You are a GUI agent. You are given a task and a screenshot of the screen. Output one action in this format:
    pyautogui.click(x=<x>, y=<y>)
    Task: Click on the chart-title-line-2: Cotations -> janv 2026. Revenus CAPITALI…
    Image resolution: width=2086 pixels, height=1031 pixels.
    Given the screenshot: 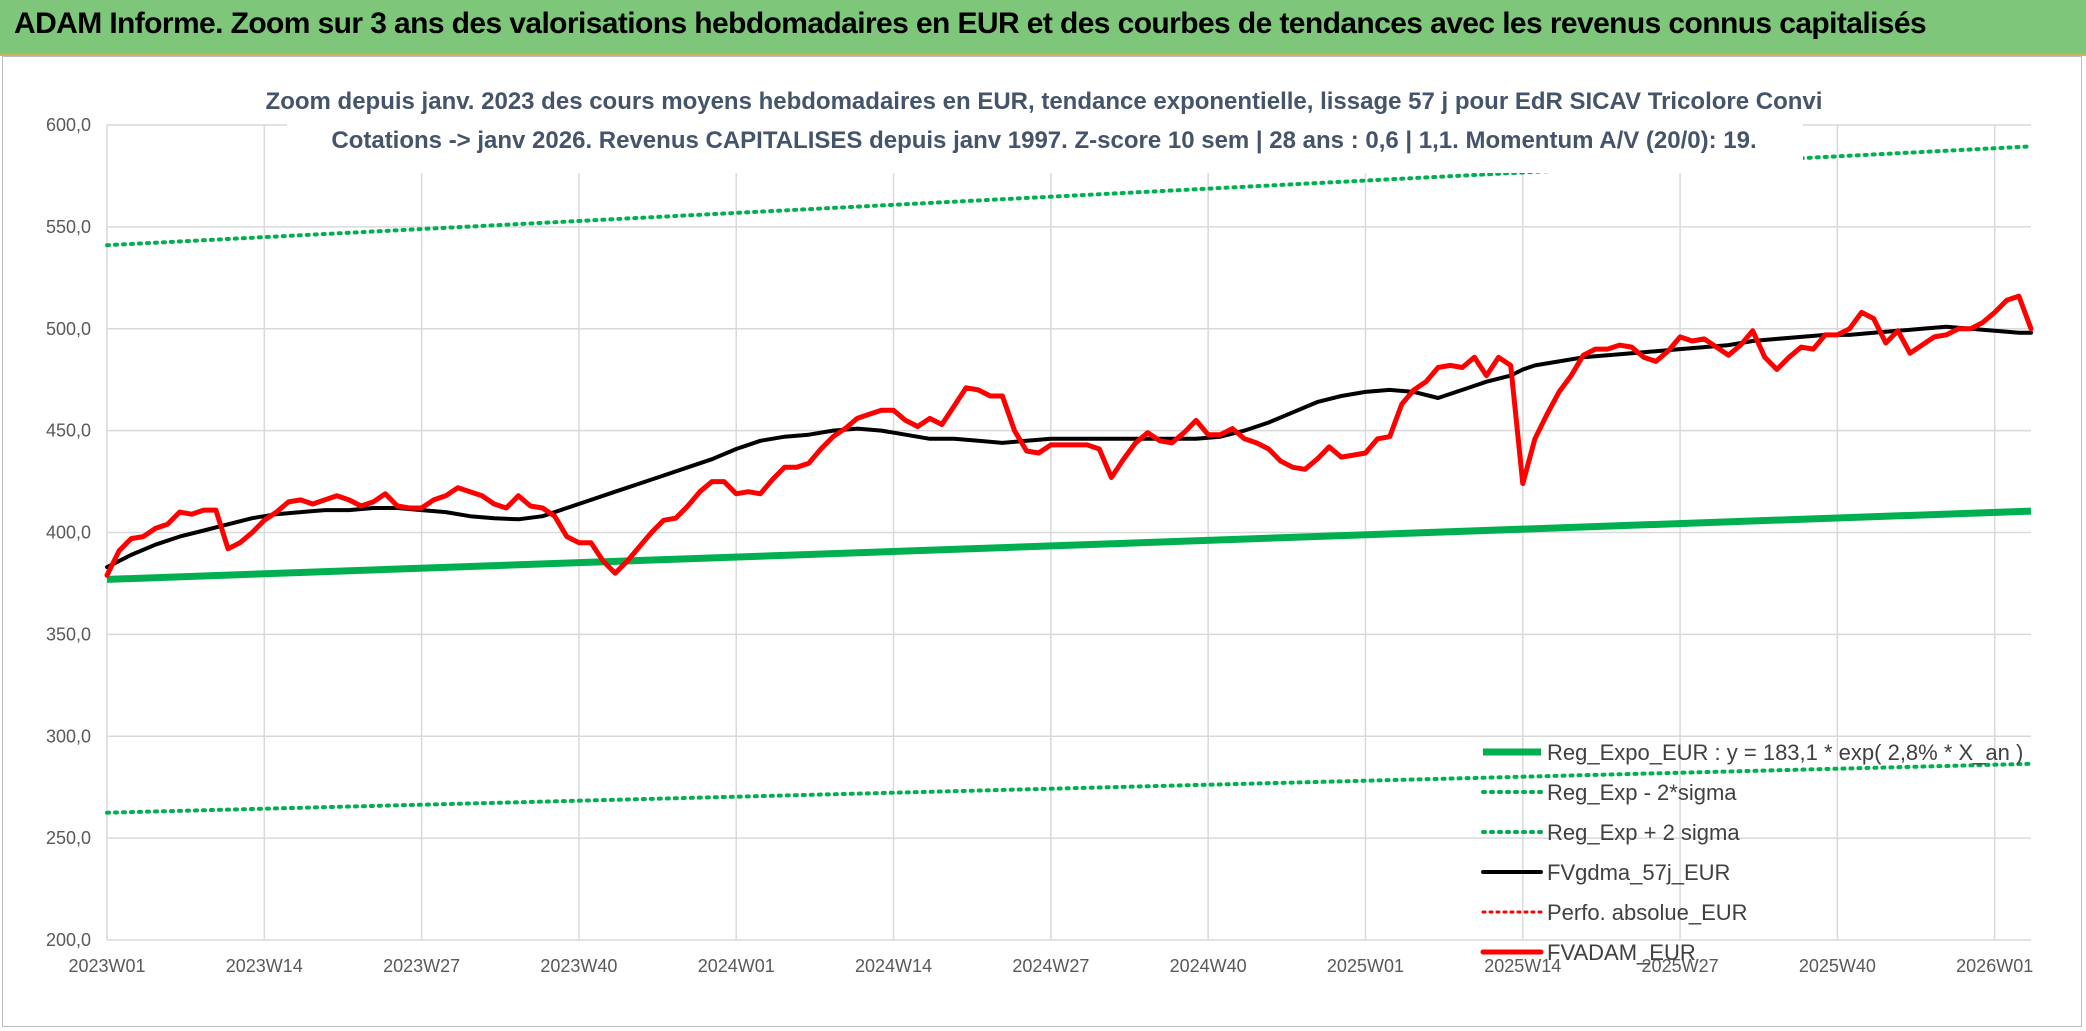 What is the action you would take?
    pyautogui.click(x=1043, y=140)
    